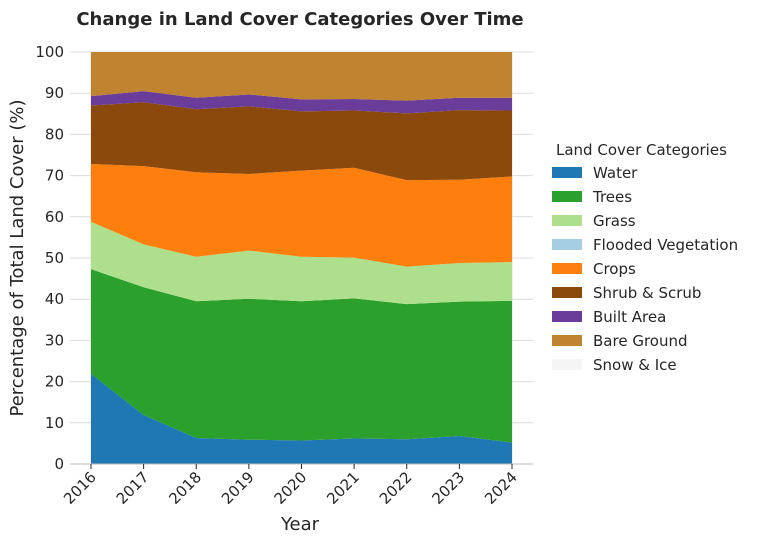 The height and width of the screenshot is (543, 768). I want to click on legend-label: Shrub & Scrub, so click(647, 293).